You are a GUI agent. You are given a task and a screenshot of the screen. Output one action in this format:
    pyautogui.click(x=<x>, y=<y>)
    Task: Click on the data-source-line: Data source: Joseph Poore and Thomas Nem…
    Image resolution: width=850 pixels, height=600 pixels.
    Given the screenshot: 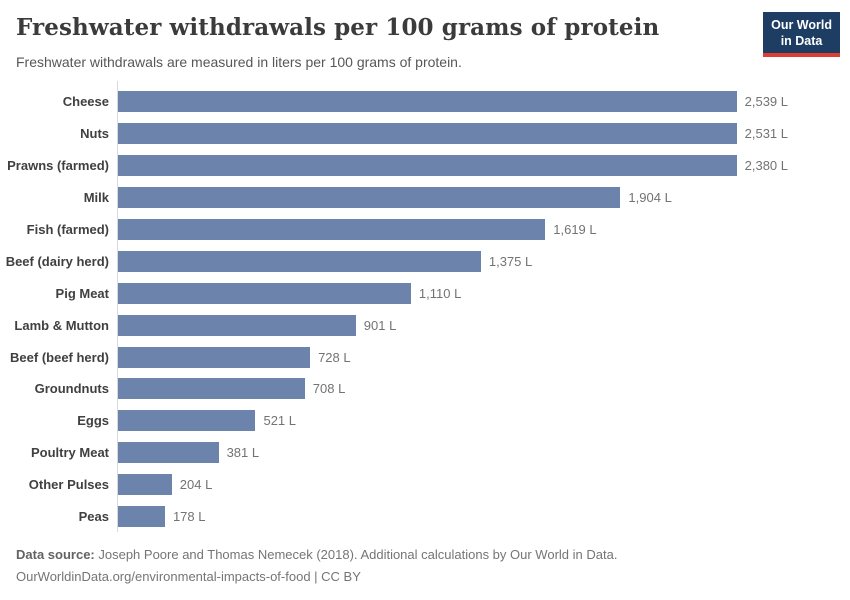 What is the action you would take?
    pyautogui.click(x=316, y=555)
    